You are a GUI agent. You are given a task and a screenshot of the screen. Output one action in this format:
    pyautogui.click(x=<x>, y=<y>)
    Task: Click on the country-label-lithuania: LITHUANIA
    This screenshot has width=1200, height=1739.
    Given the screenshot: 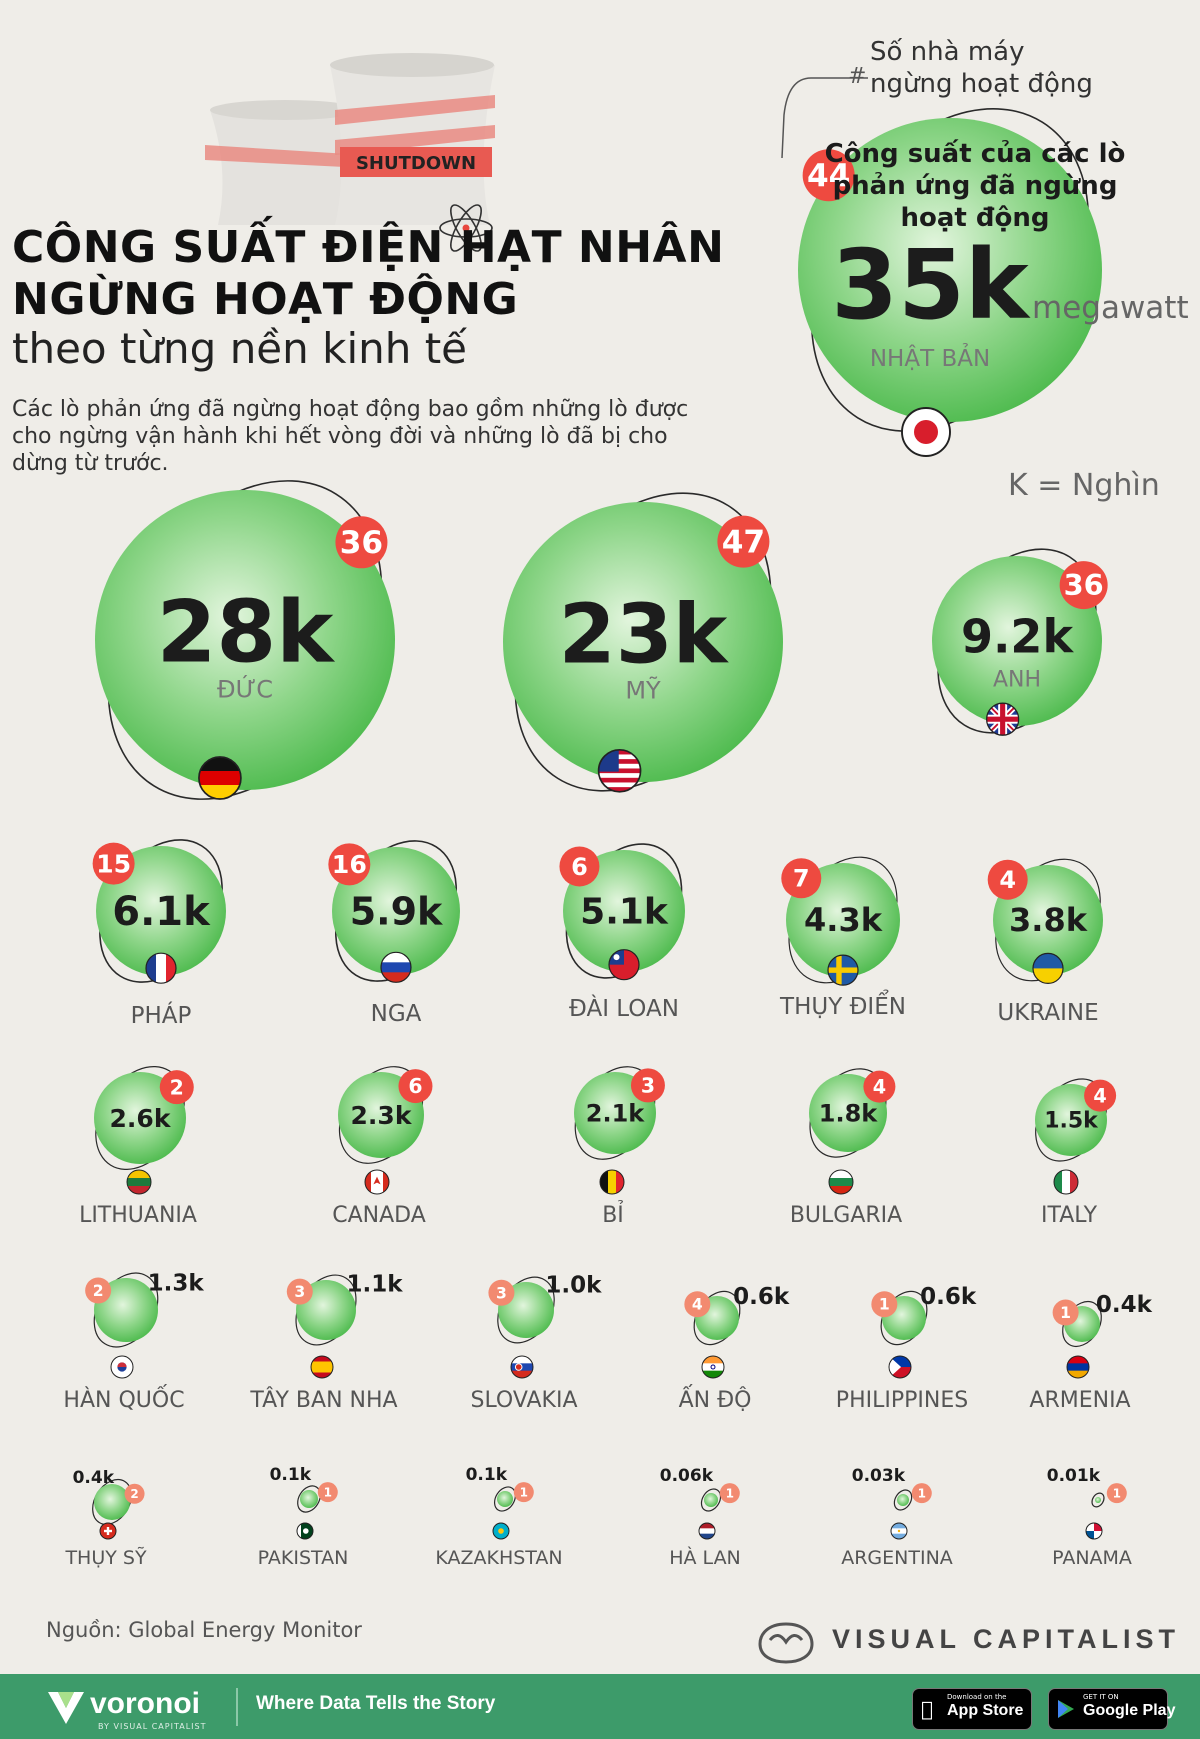 What is the action you would take?
    pyautogui.click(x=138, y=1215)
    